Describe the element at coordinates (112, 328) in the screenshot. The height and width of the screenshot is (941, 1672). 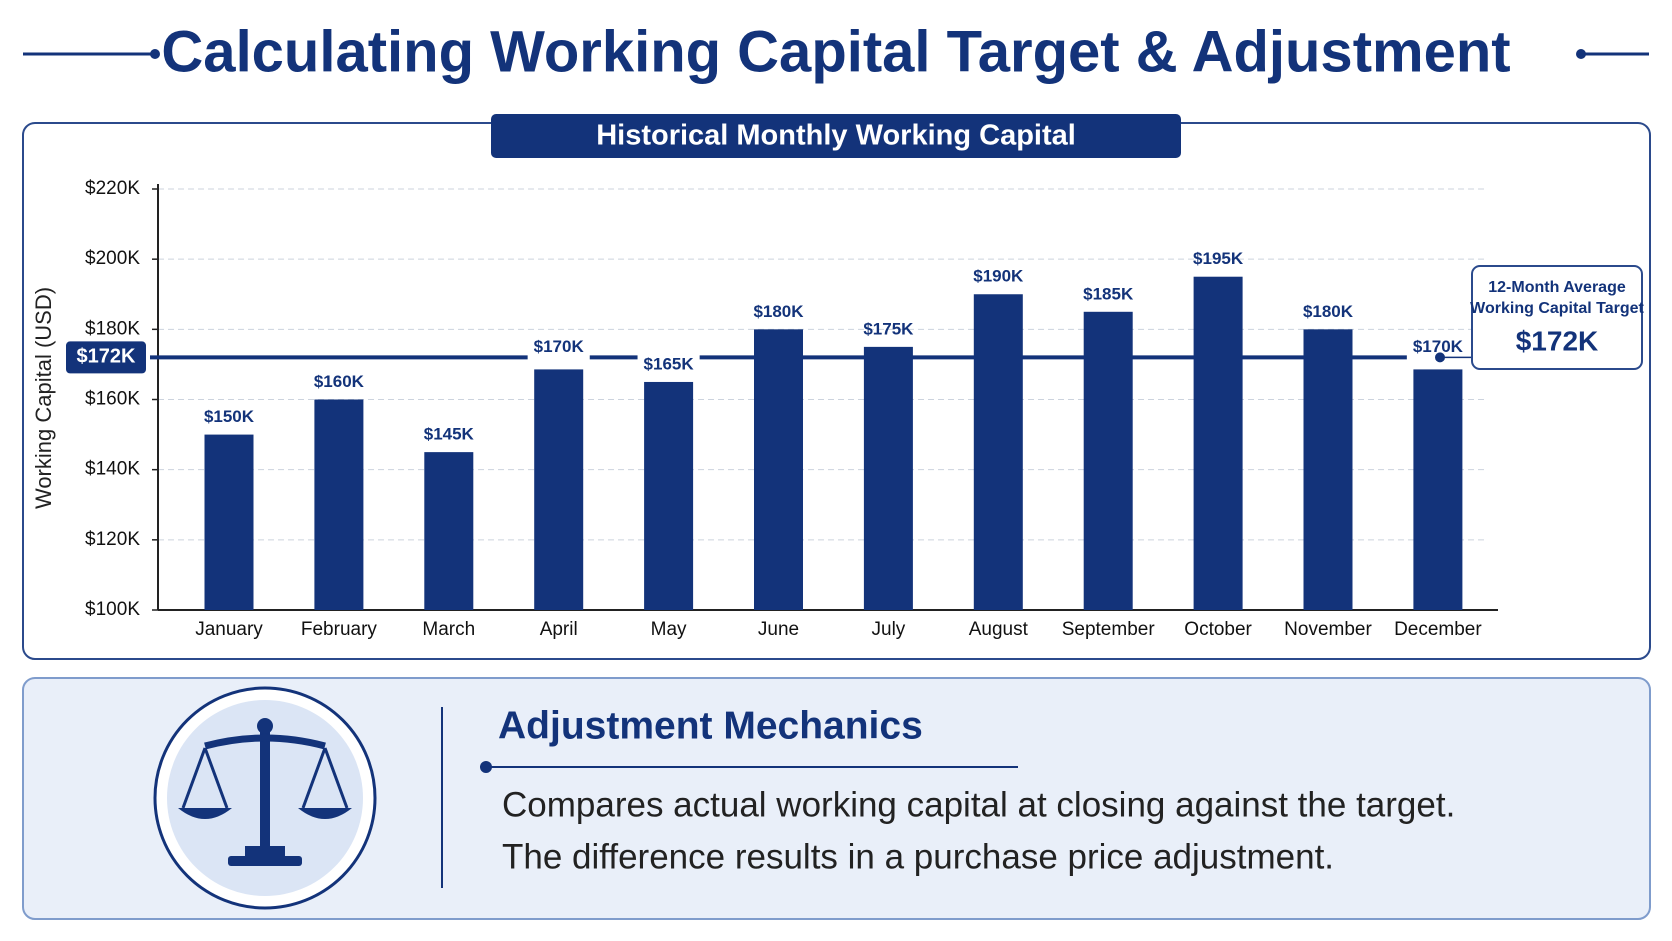
I see `y-tick-label: $180K` at that location.